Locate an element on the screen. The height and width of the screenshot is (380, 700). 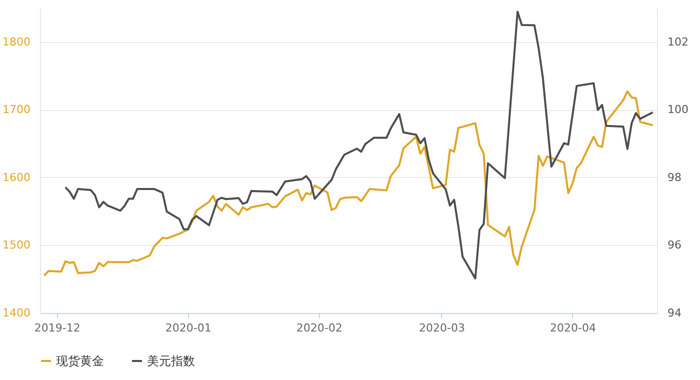
y2-tick-label: 100 is located at coordinates (678, 109).